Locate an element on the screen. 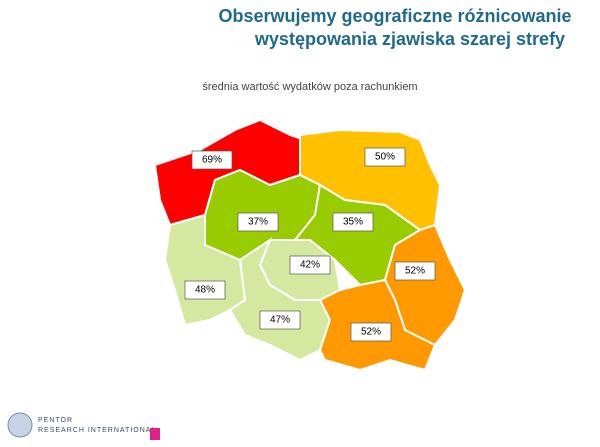 This screenshot has width=600, height=447. region-label: 35% is located at coordinates (353, 222).